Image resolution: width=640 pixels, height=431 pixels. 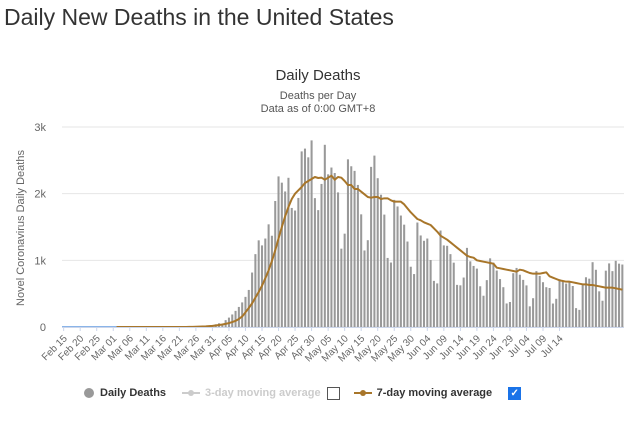 I want to click on legend-label-7-day-average: 7-day moving average, so click(x=434, y=393).